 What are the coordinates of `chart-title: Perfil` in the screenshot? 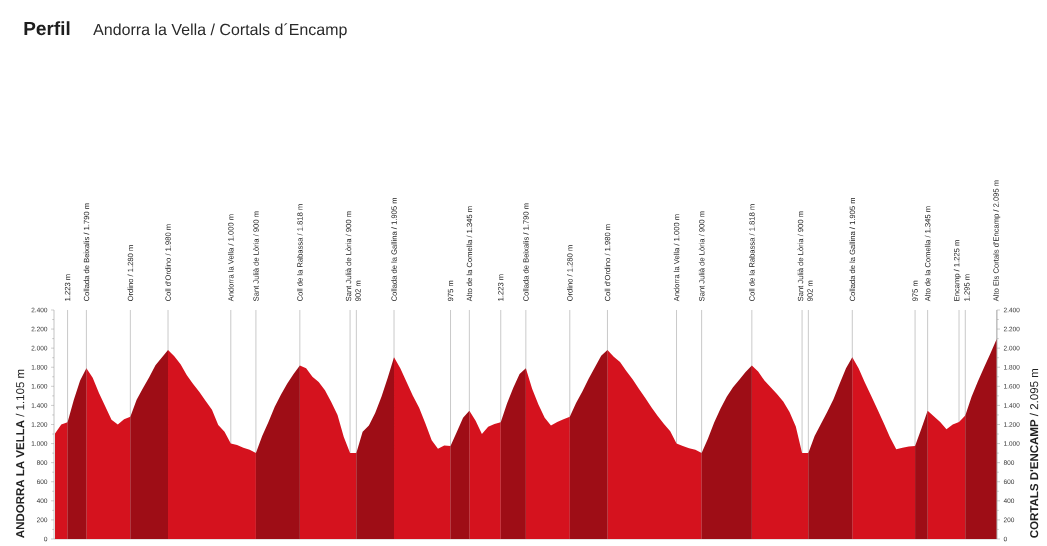 It's located at (47, 28).